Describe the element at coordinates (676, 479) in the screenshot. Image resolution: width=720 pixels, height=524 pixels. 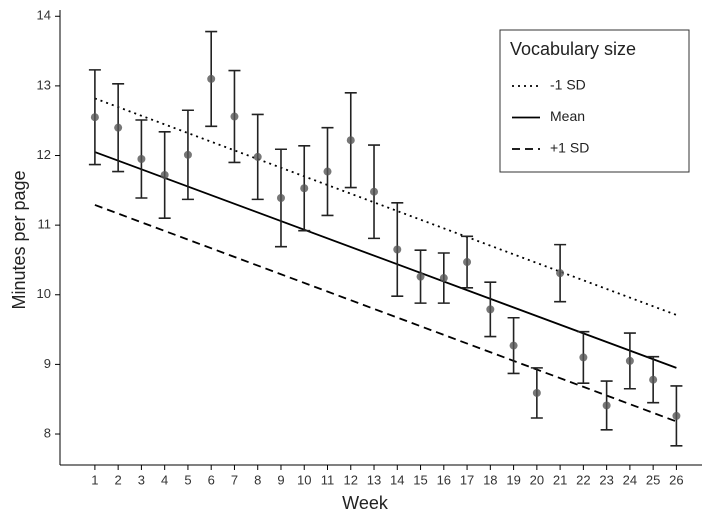
I see `x-tick-label: 26` at that location.